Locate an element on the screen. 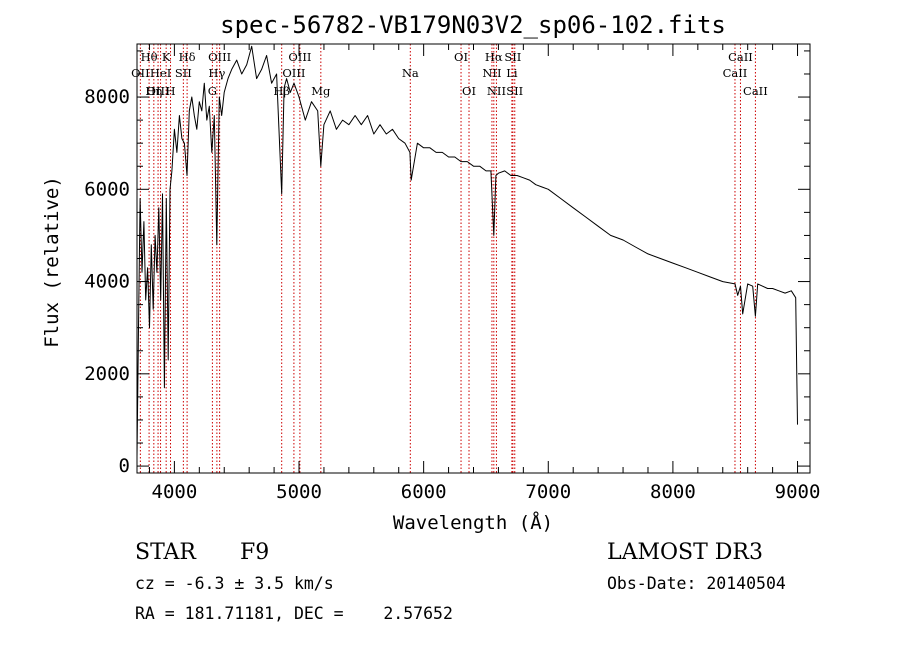 This screenshot has width=900, height=649. object-class: STAR is located at coordinates (166, 552).